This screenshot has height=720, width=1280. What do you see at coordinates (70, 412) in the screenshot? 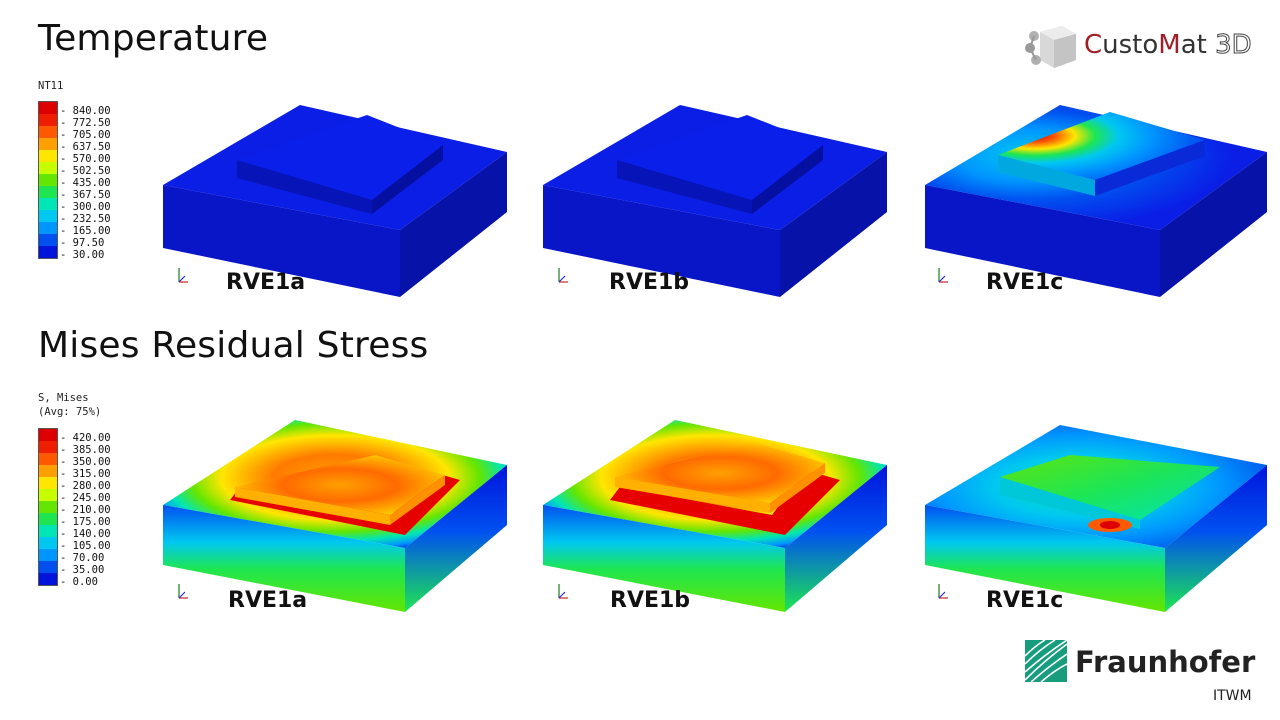
I see `stress-legend-title-line2: (Avg: 75%)` at bounding box center [70, 412].